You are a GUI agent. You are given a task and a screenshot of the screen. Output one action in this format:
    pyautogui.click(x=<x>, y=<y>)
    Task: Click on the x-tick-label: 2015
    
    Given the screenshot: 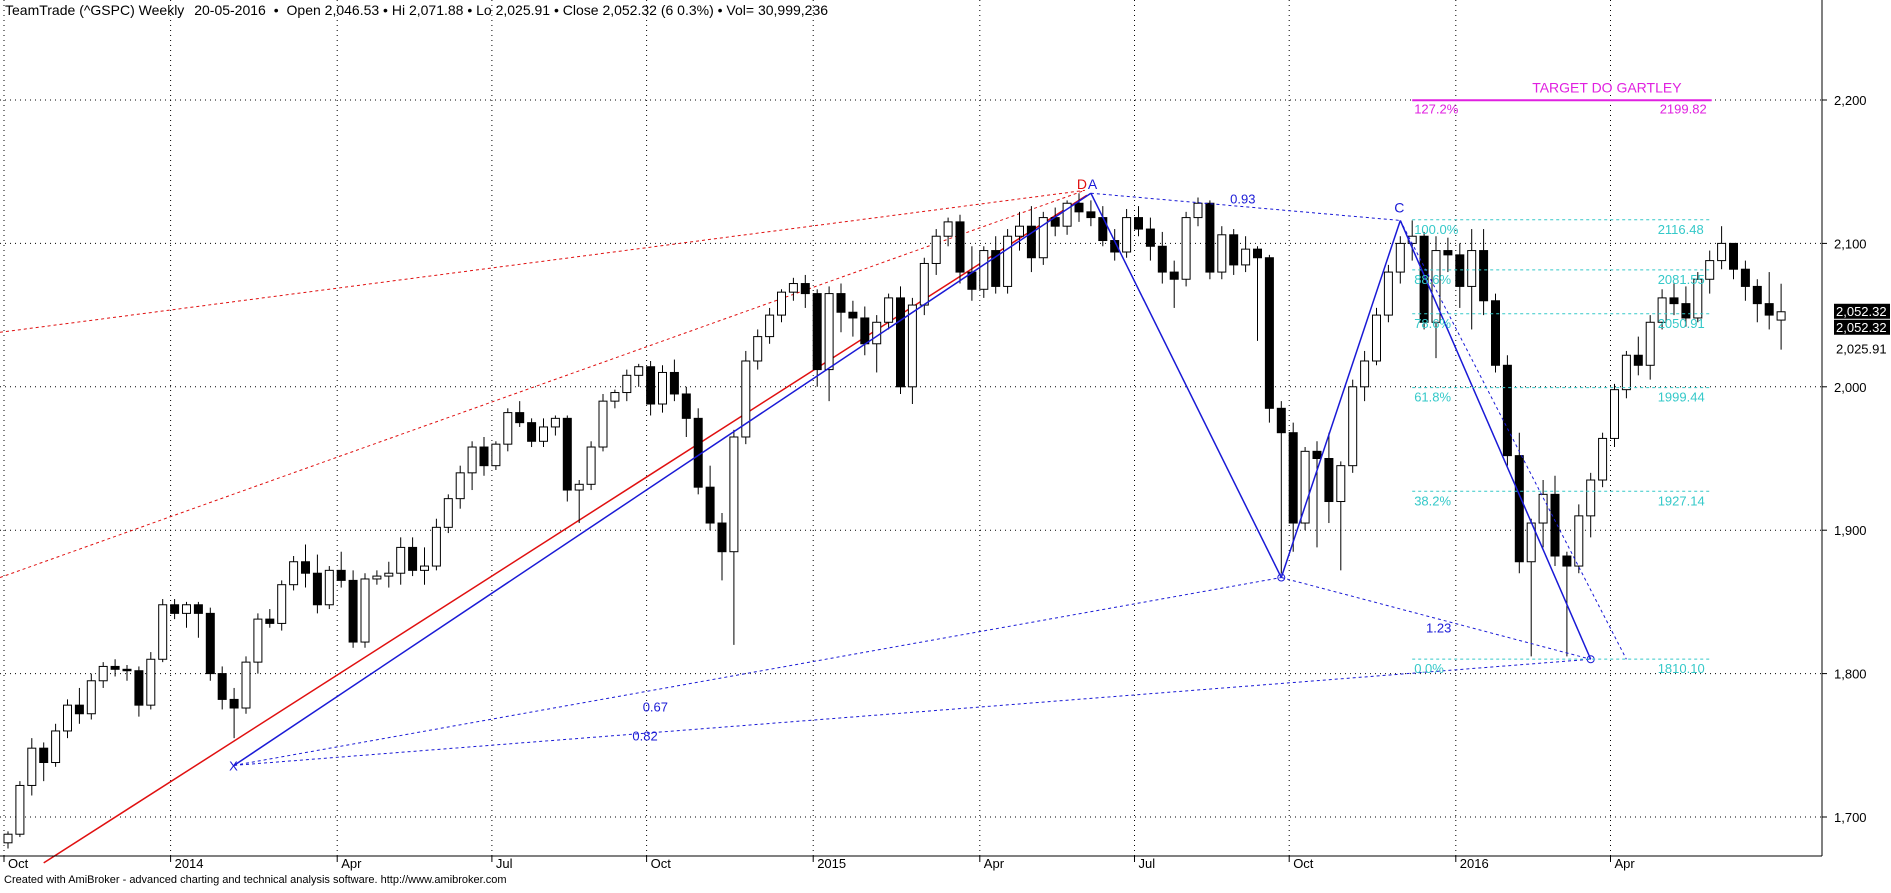 What is the action you would take?
    pyautogui.click(x=831, y=863)
    